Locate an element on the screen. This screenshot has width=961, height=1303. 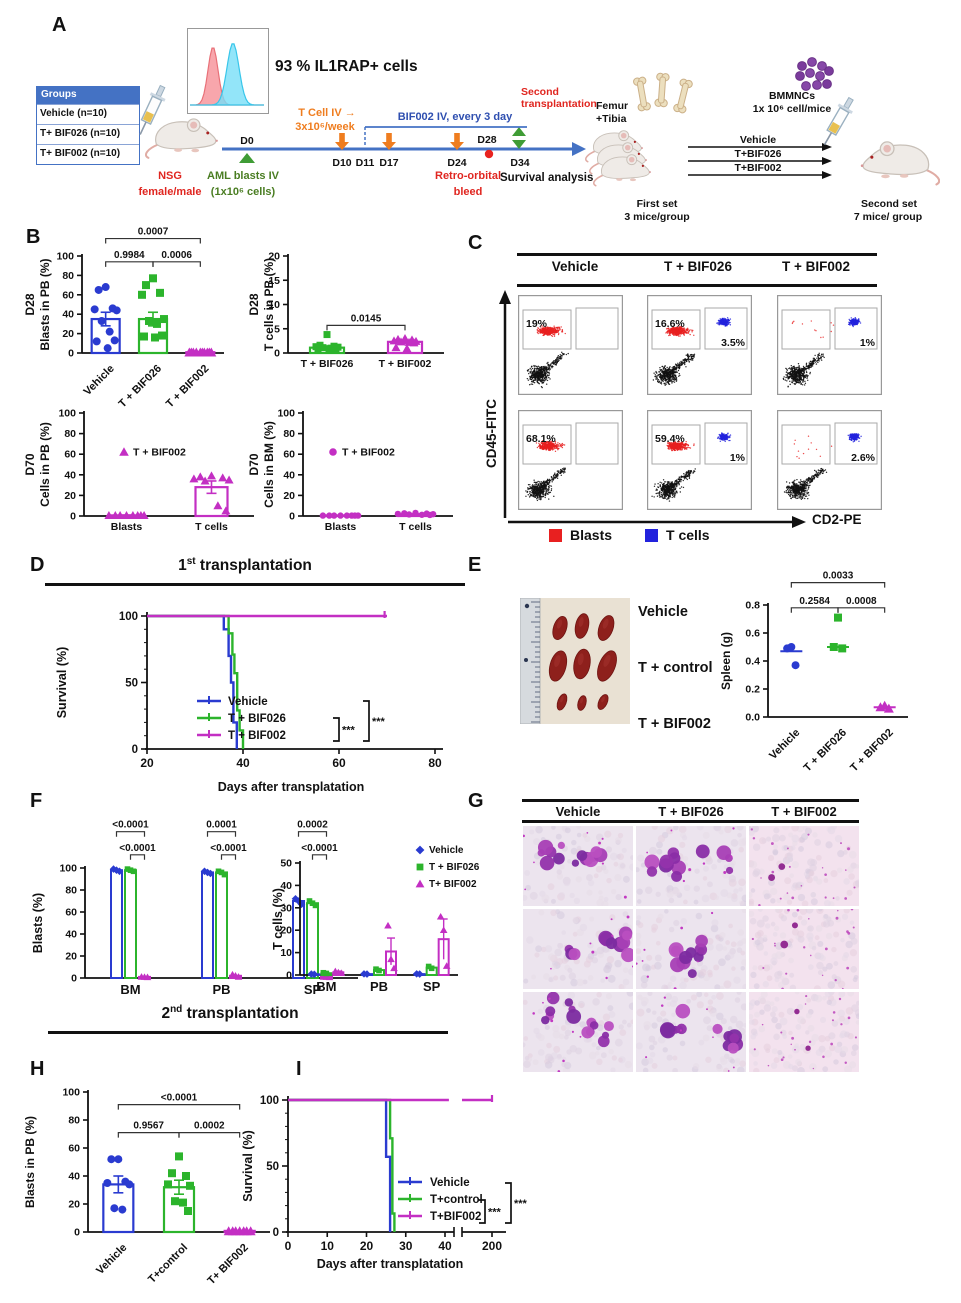
group-row-vehicle: Vehicle (n=10) is located at coordinates (88, 114).